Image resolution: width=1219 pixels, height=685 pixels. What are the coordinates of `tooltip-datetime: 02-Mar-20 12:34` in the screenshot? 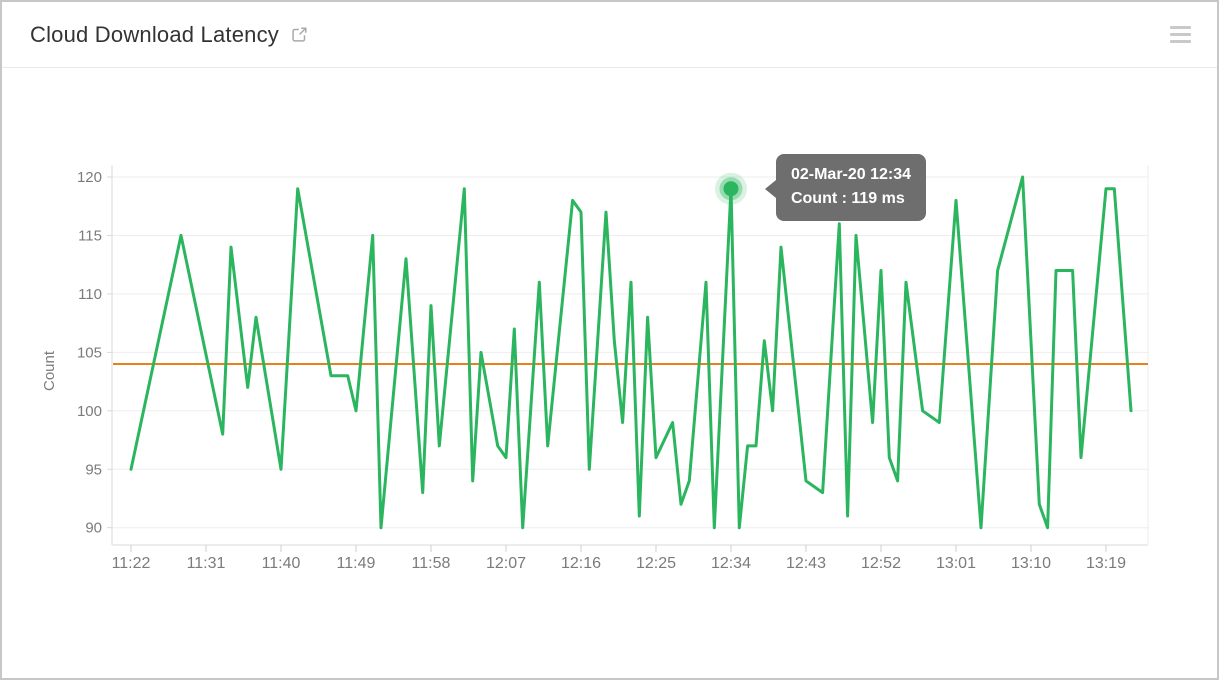 It's located at (851, 174).